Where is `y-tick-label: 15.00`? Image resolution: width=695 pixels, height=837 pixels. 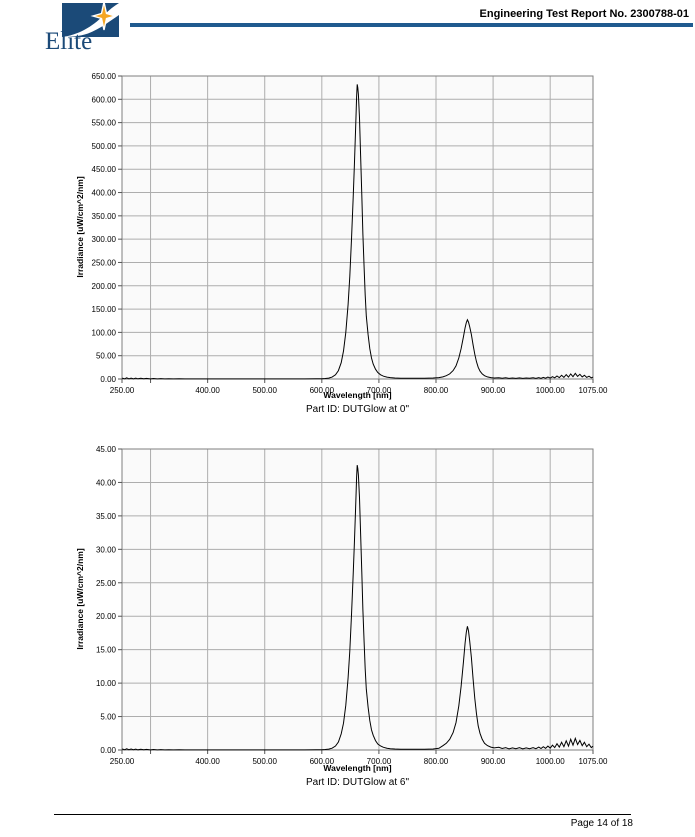
y-tick-label: 15.00 is located at coordinates (106, 650).